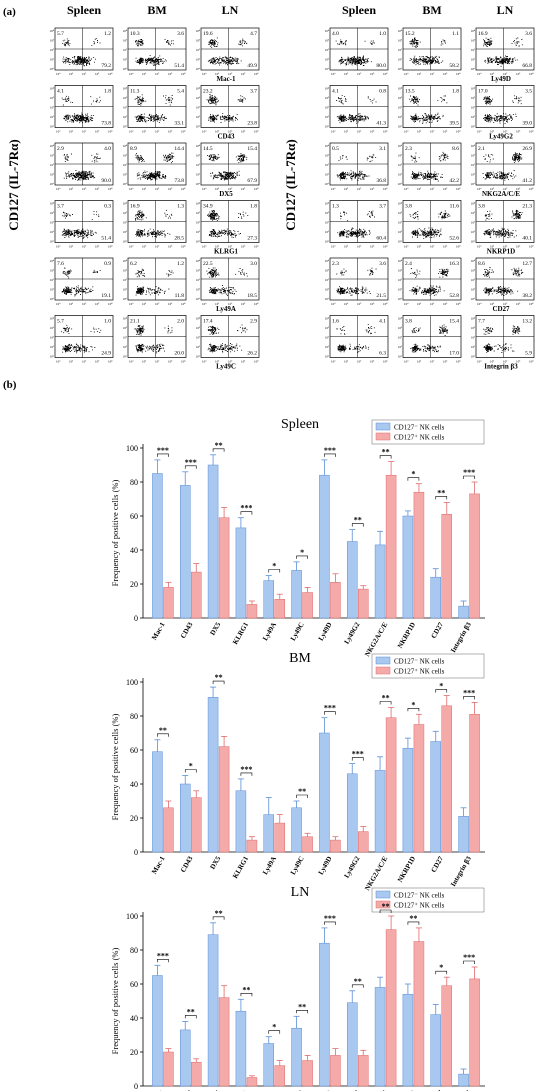 This screenshot has width=550, height=1091. I want to click on x-tick-label: Ly49D, so click(325, 865).